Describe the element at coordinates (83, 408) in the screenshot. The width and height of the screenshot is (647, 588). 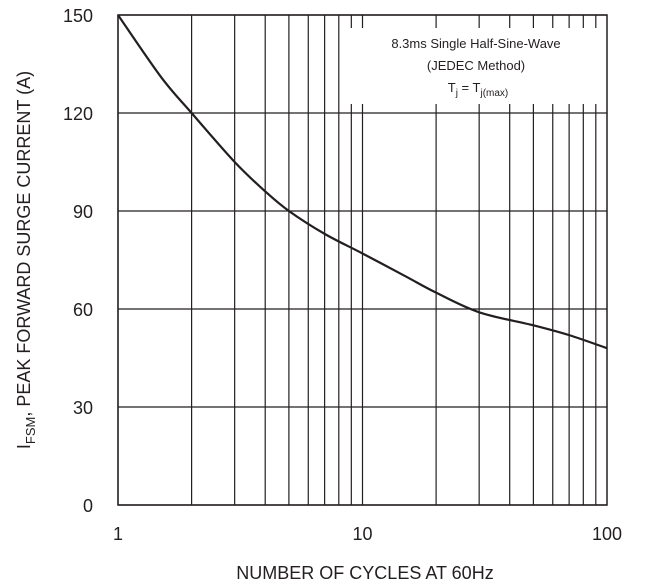
I see `y-tick-label: 30` at that location.